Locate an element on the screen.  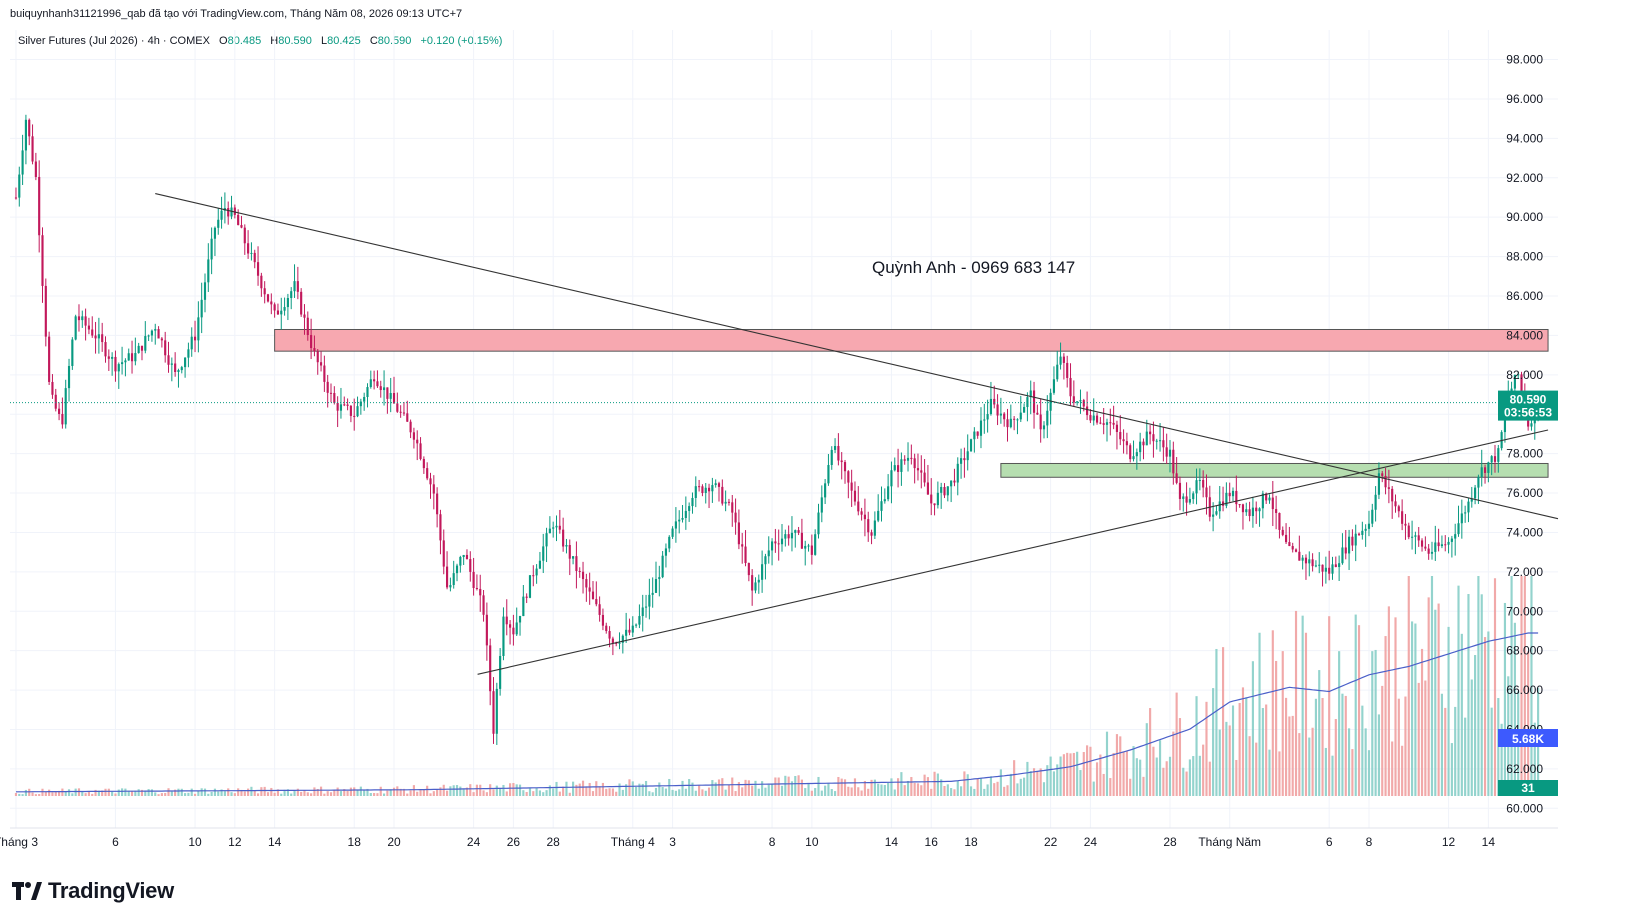
x-tick-label: 12 is located at coordinates (235, 842).